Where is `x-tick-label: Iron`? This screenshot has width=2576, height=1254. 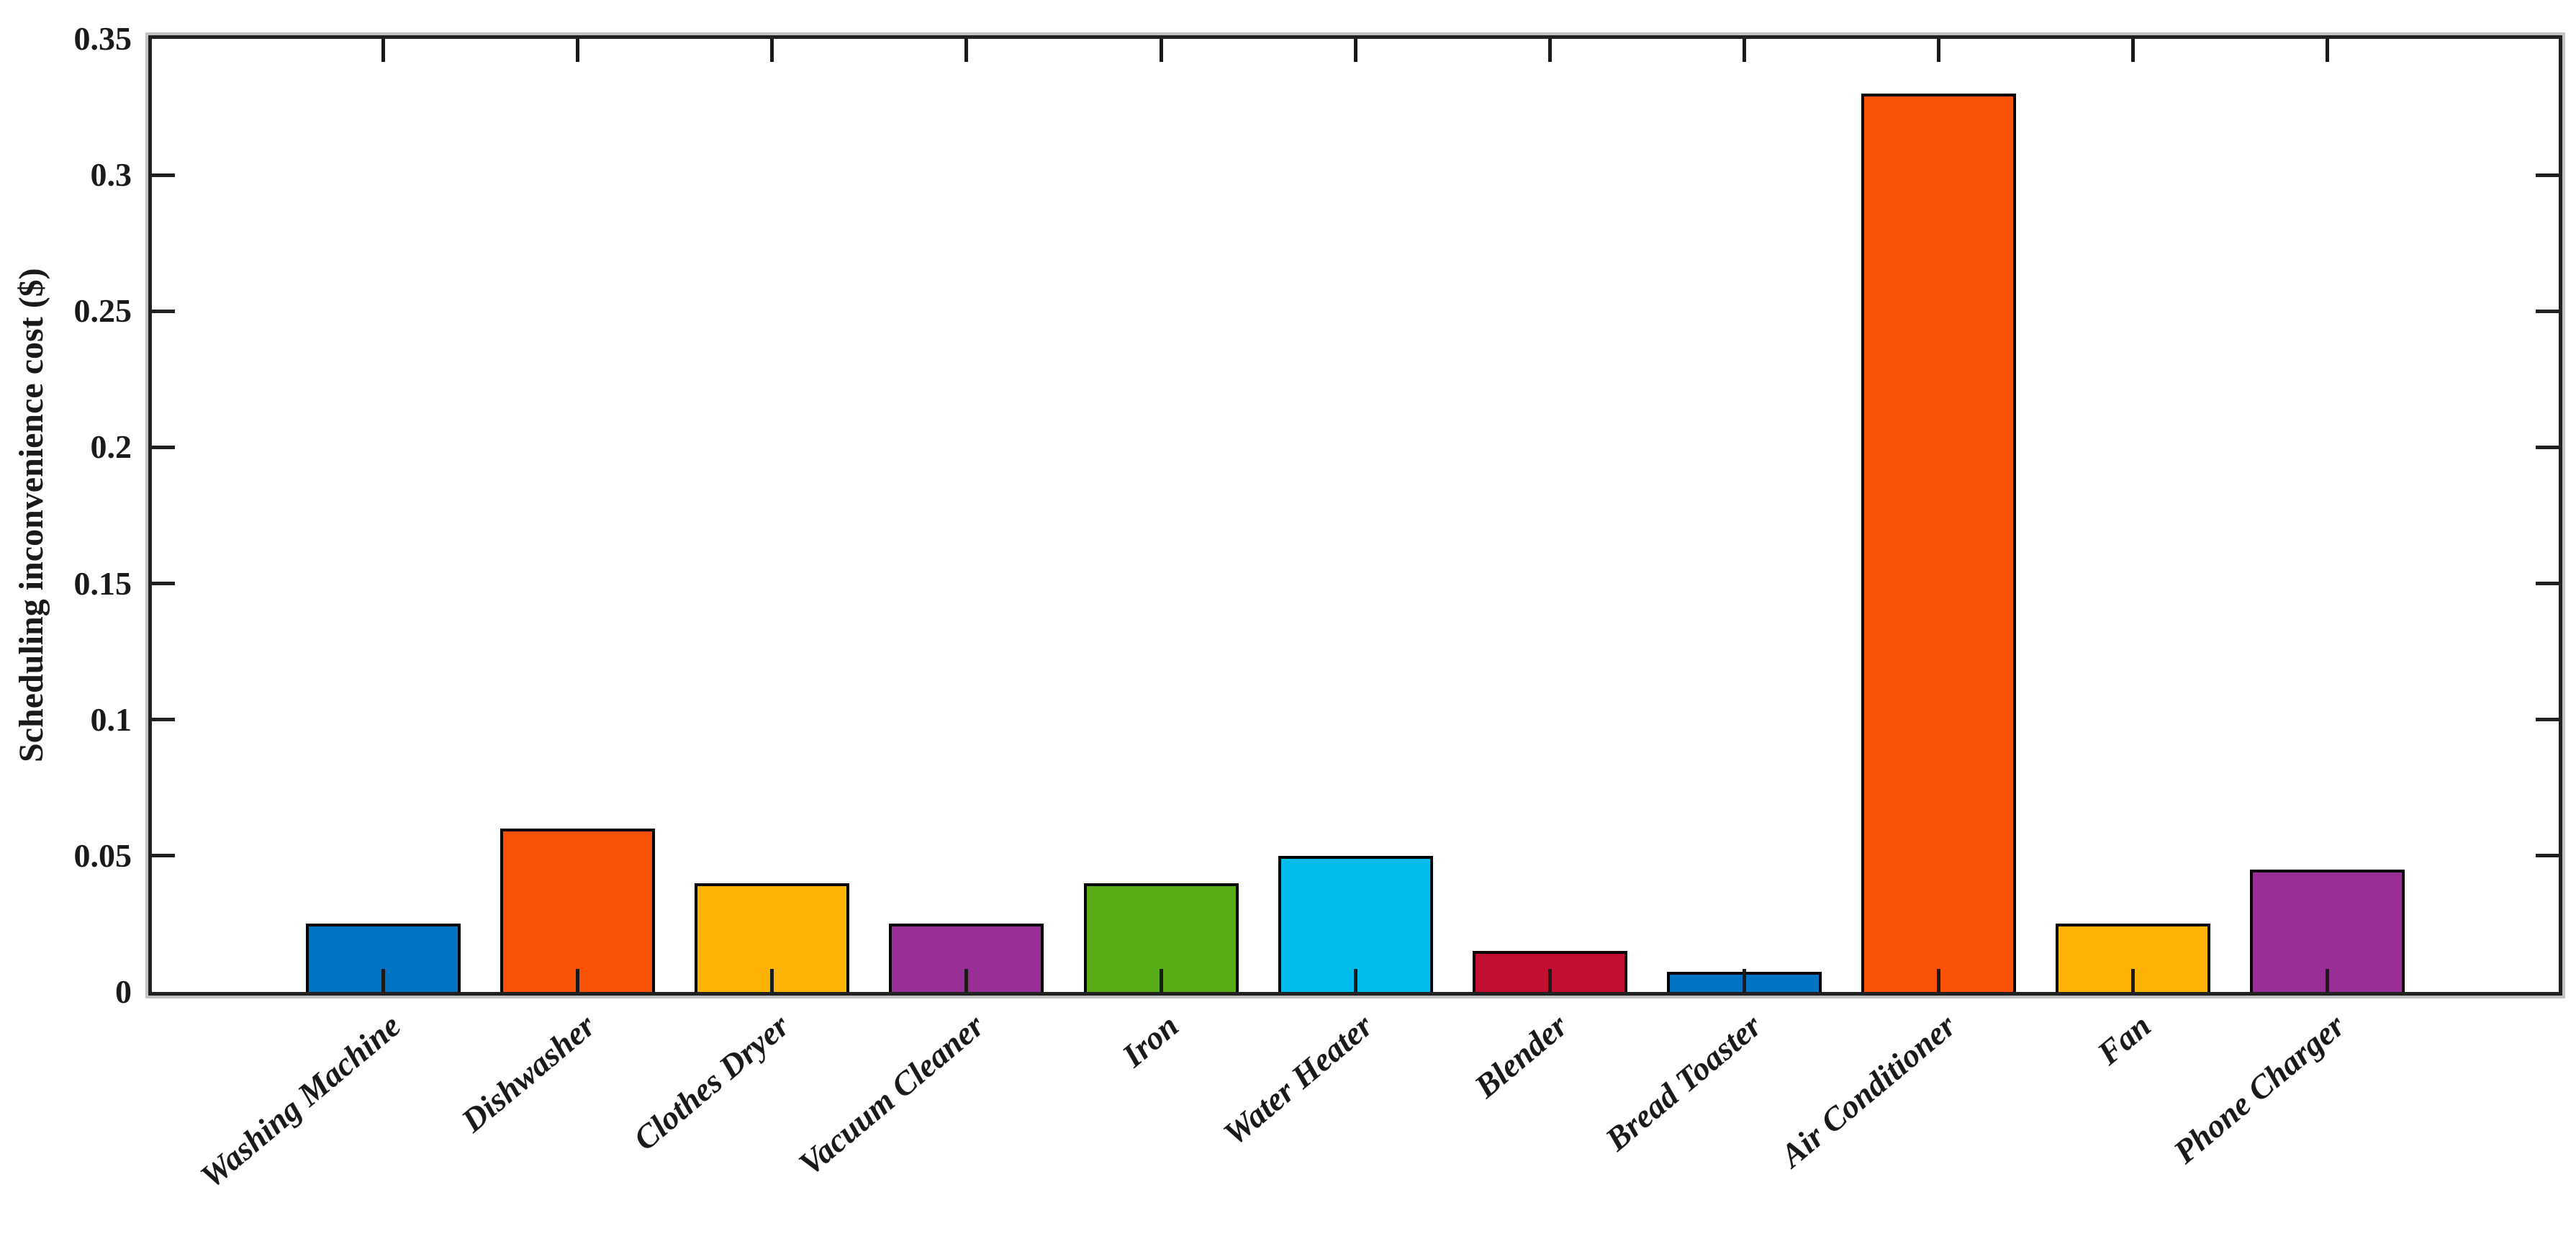 x-tick-label: Iron is located at coordinates (1150, 1040).